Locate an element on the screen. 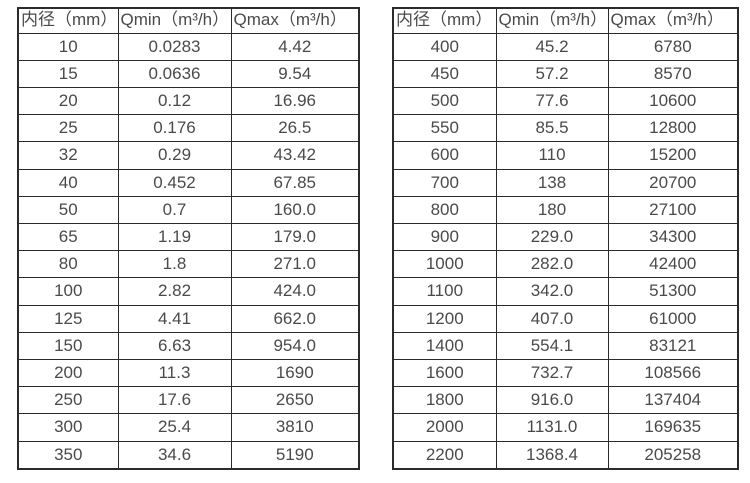  table-row: 80 1.8 271.0 is located at coordinates (188, 264).